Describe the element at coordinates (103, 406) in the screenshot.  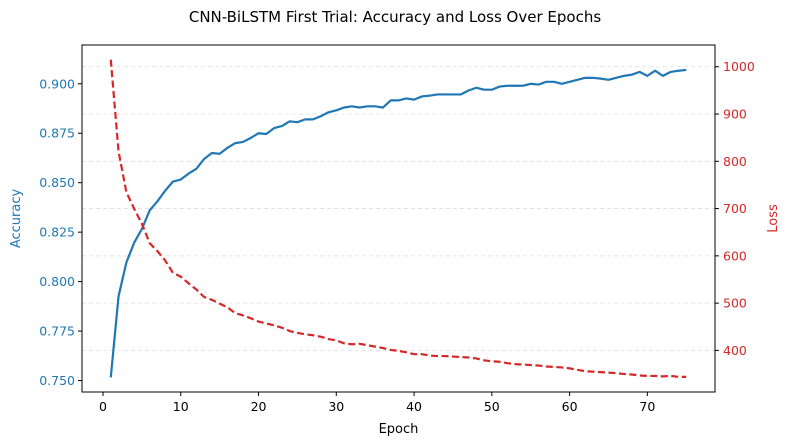
I see `x-tick-label: 0` at that location.